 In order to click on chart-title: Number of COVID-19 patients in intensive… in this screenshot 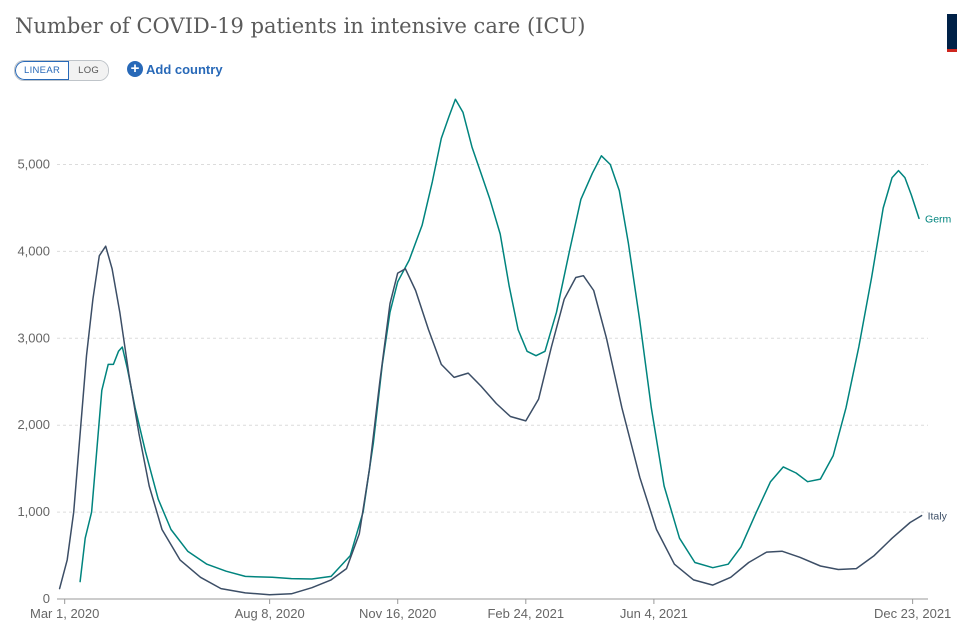, I will do `click(300, 26)`.